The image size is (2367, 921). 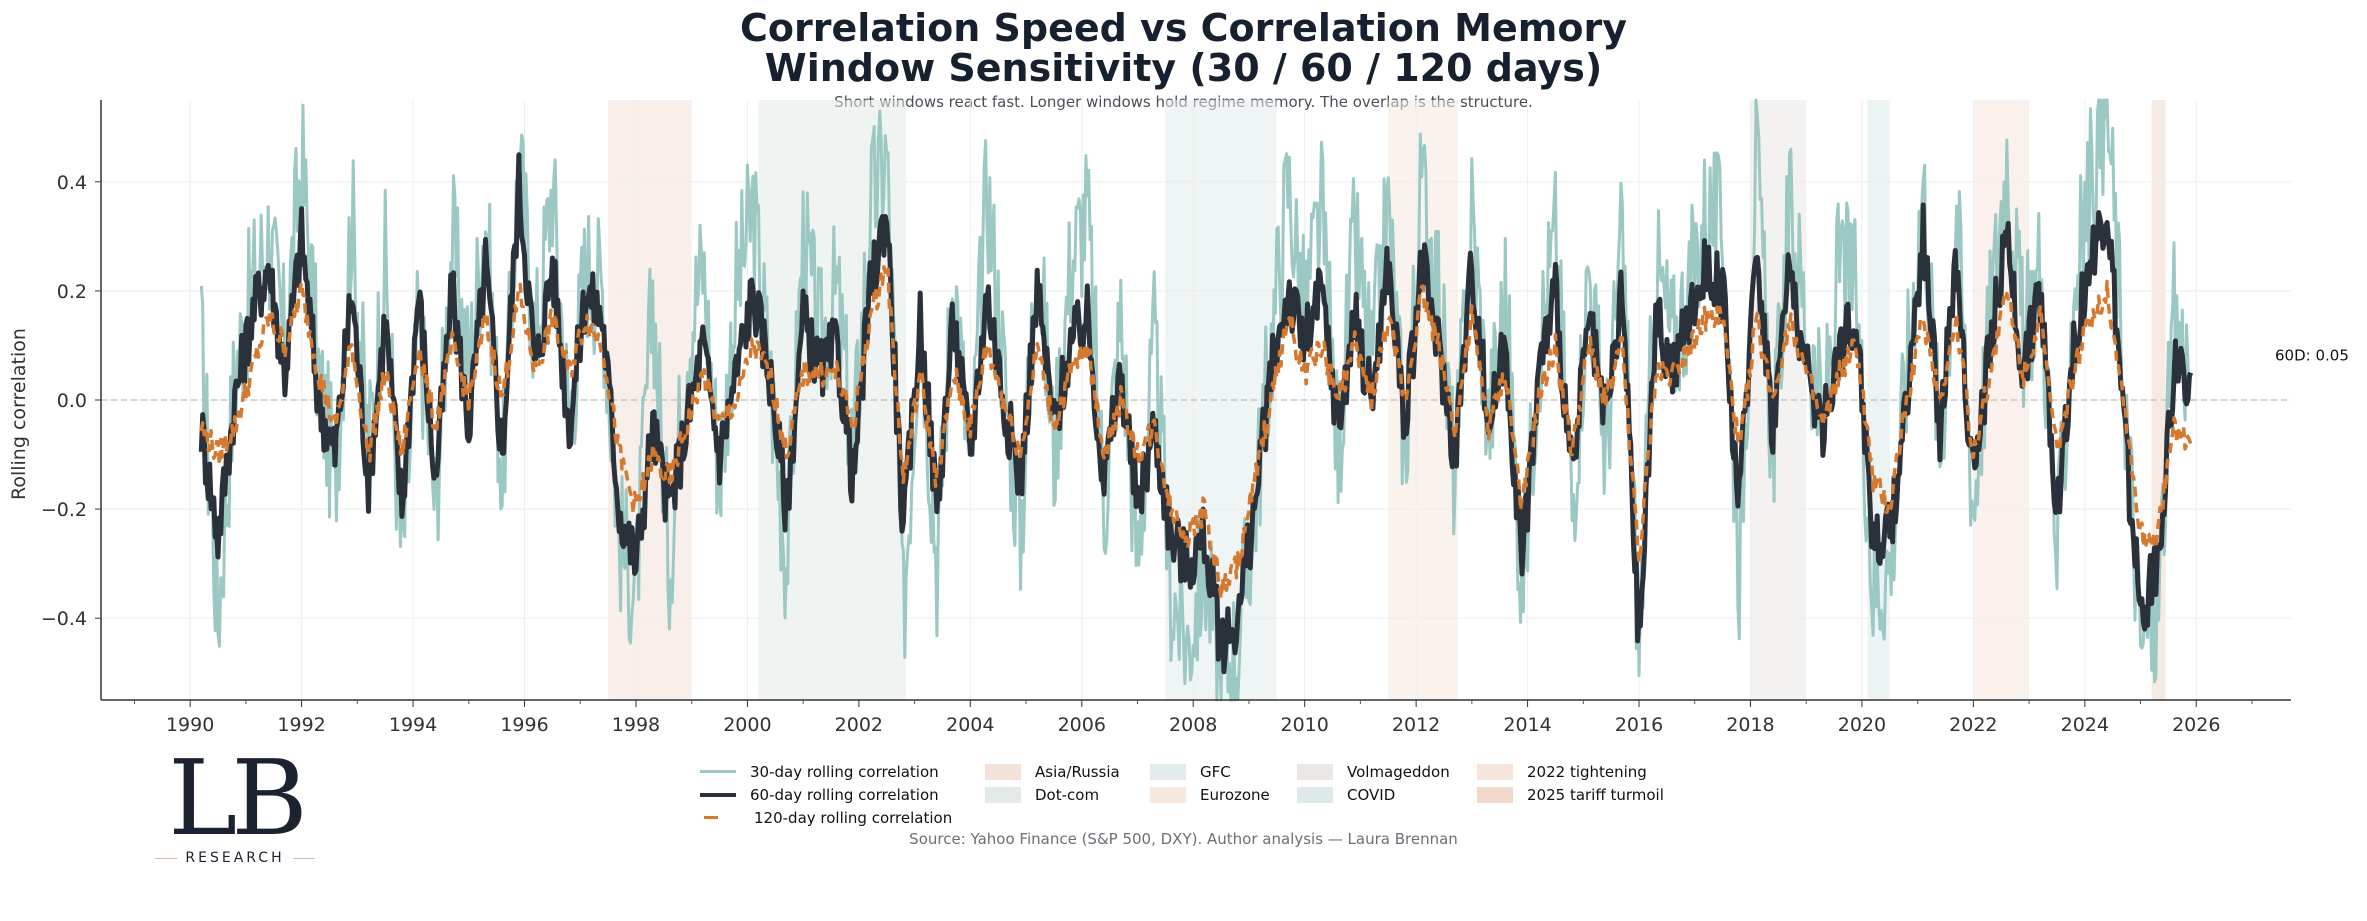 What do you see at coordinates (72, 401) in the screenshot?
I see `y-tick-label: 0.0` at bounding box center [72, 401].